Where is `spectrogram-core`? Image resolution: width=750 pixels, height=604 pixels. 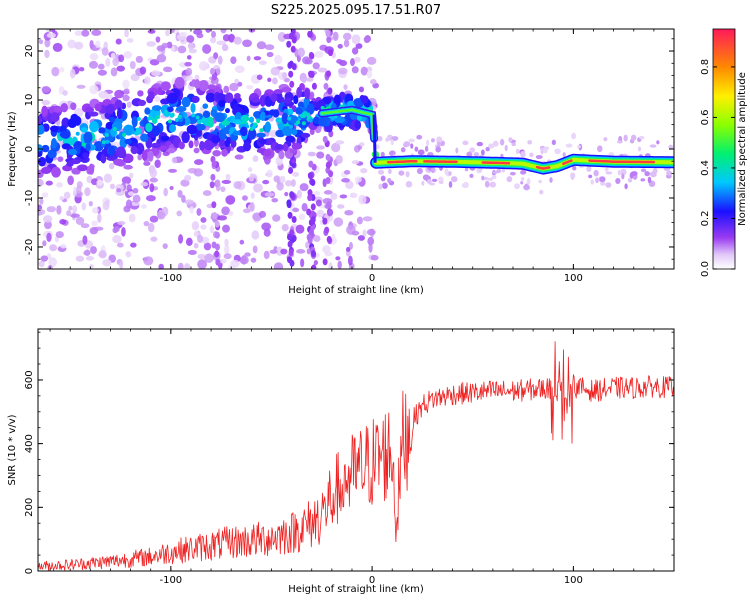
spectrogram-core is located at coordinates (402, 161).